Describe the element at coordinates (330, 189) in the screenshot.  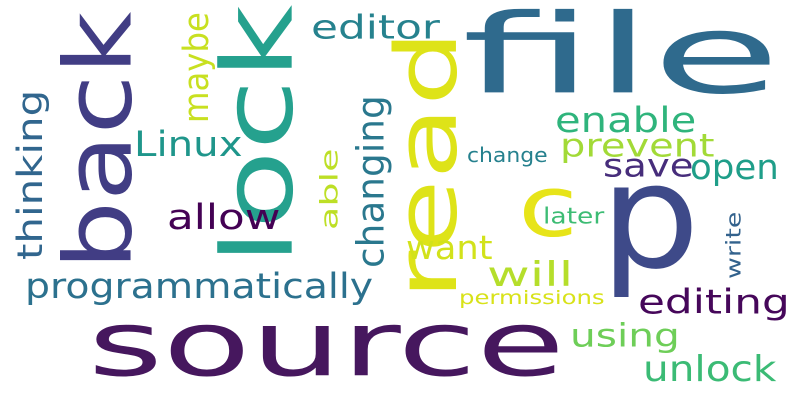
I see `word-able: able` at that location.